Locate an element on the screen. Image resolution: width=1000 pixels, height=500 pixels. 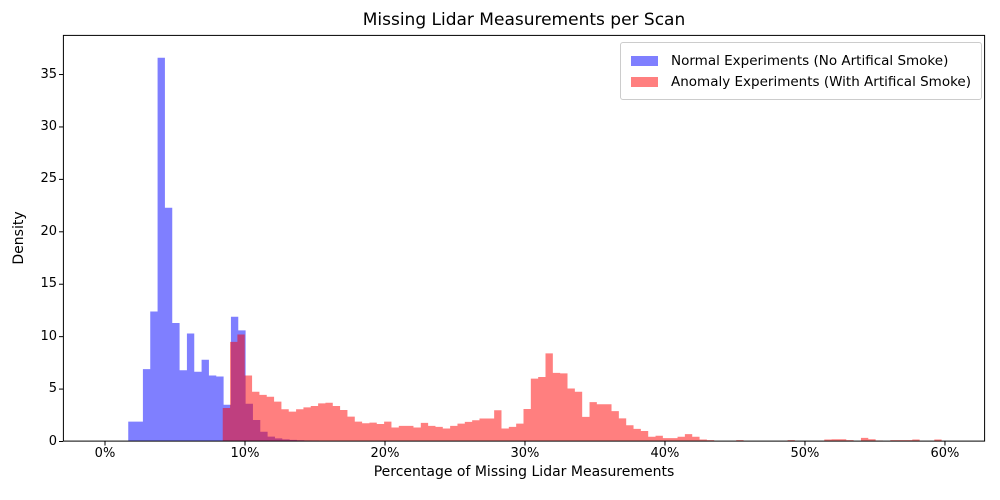
legend-swatch-anomaly-icon is located at coordinates (644, 81).